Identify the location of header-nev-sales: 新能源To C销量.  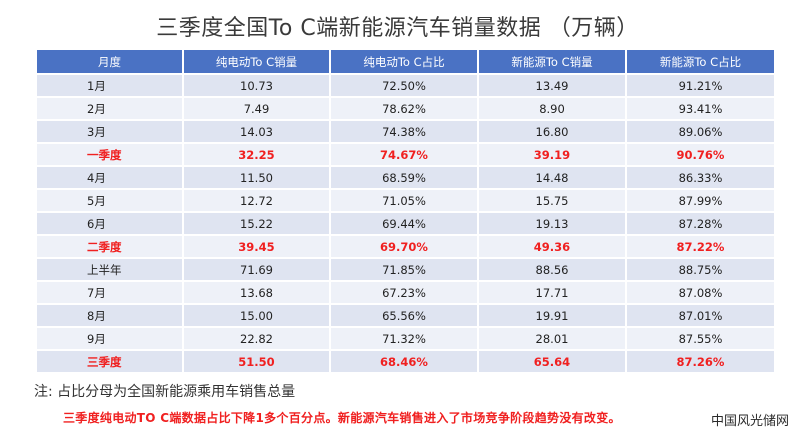
(552, 62).